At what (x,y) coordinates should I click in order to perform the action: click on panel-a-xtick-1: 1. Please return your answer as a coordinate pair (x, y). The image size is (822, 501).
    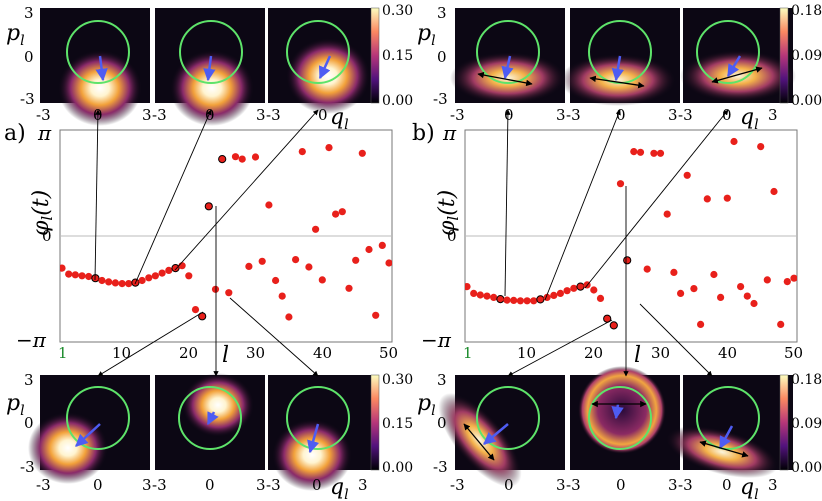
    Looking at the image, I should click on (63, 353).